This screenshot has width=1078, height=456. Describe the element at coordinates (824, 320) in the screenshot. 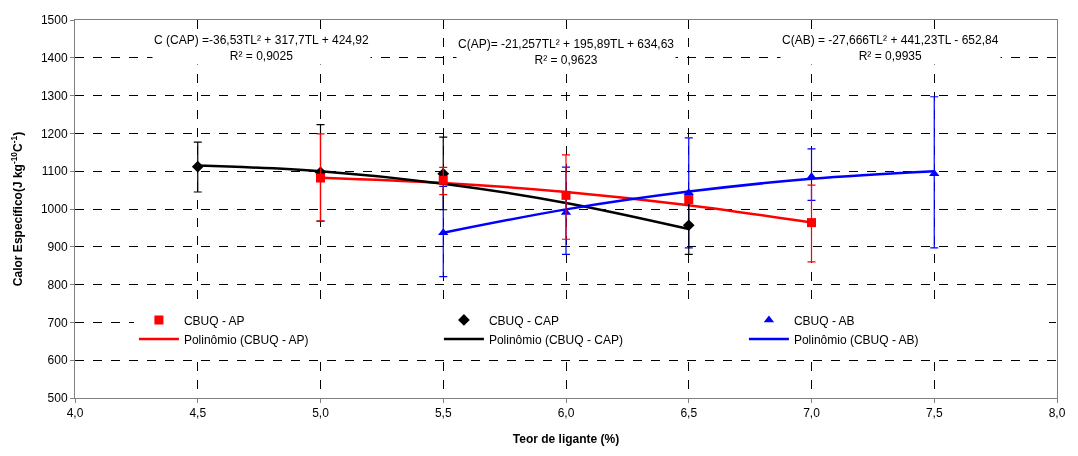

I see `legend-label: CBUQ - AB` at that location.